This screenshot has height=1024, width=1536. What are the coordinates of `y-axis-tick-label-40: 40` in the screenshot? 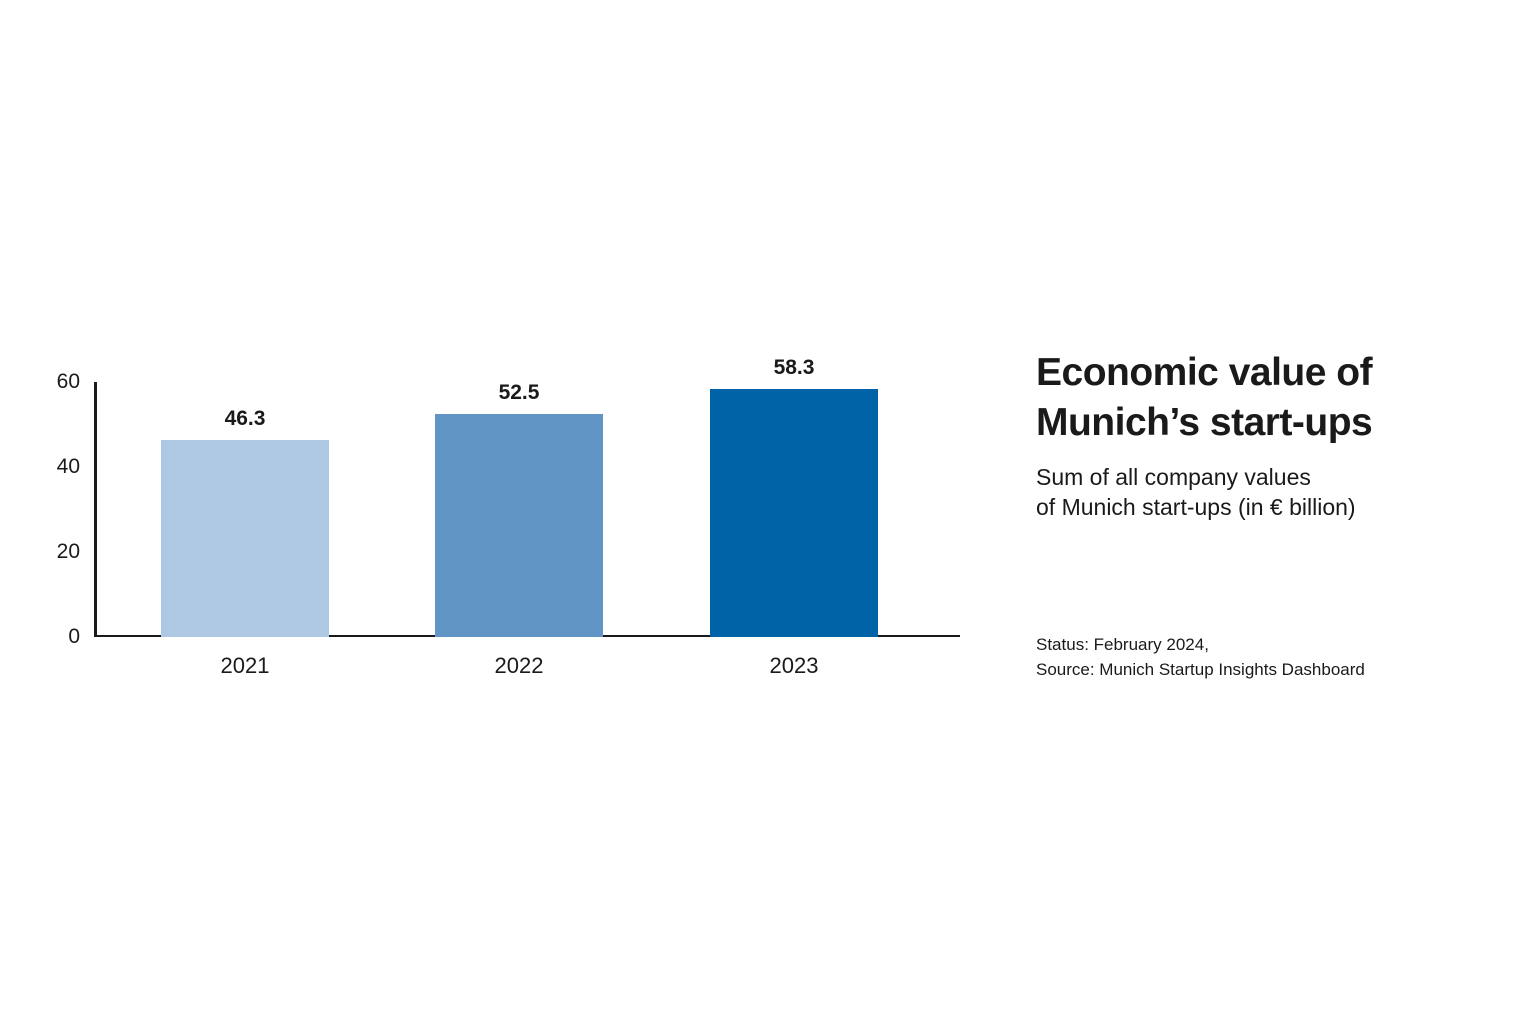 It's located at (68, 466).